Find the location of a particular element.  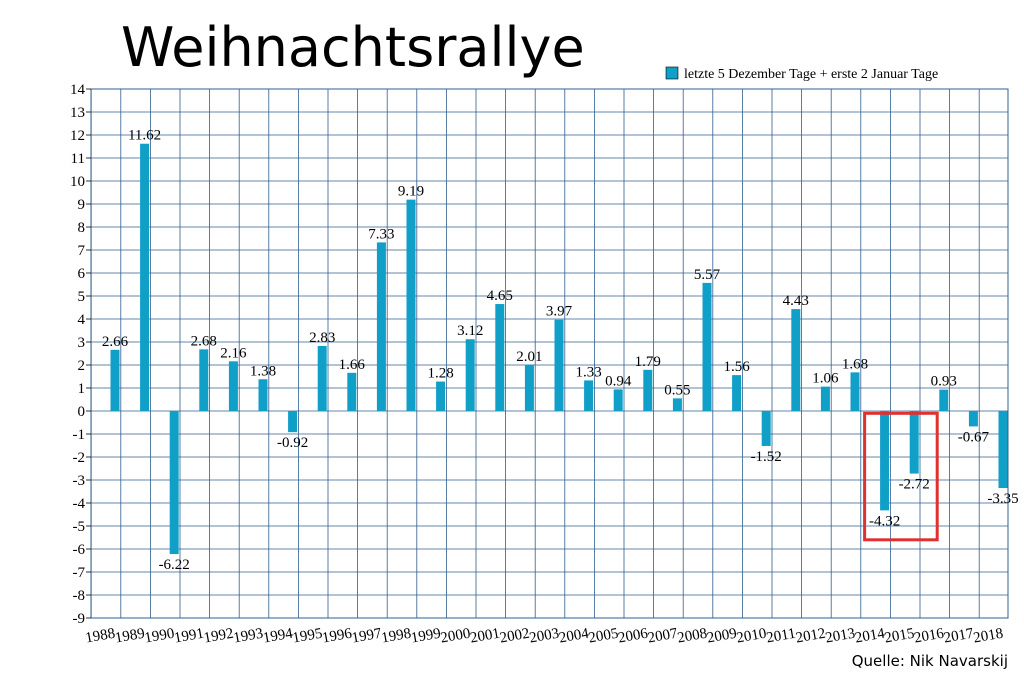

data-label: -0.67 is located at coordinates (974, 437).